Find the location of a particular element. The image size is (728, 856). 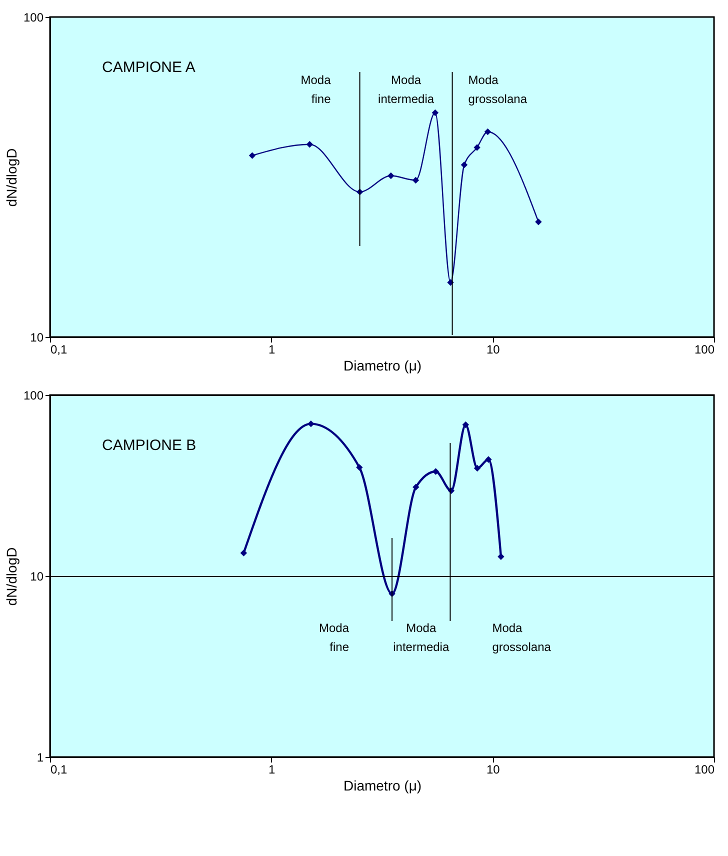

text: CAMPIONE A is located at coordinates (149, 67).